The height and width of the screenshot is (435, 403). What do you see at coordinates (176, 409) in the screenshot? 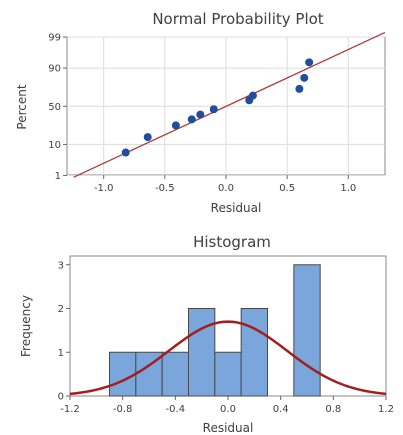
I see `hist-x-tick-label: -0.4` at bounding box center [176, 409].